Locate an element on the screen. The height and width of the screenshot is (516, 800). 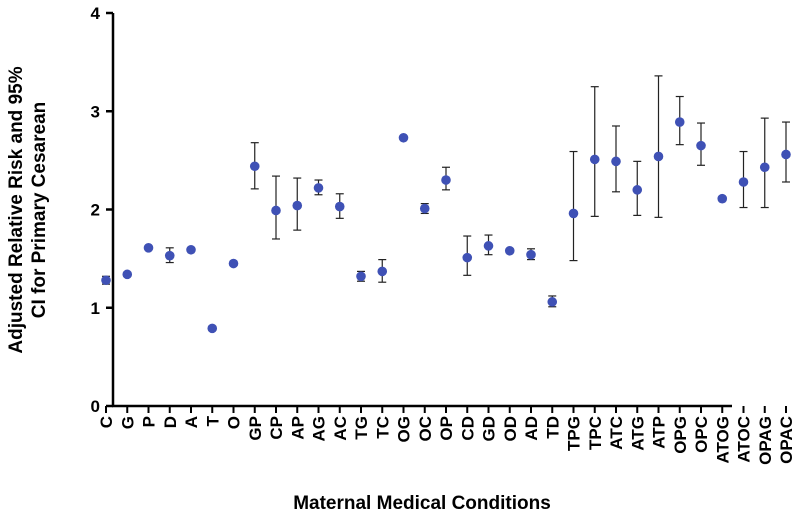
x-tick-label: GP is located at coordinates (255, 428).